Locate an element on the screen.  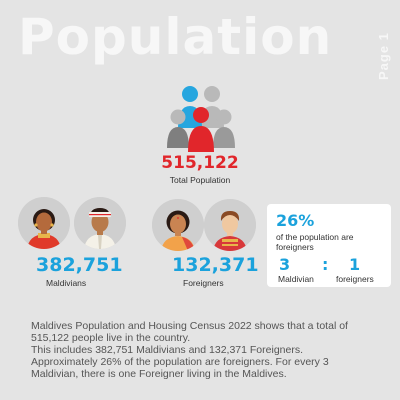
total-population-label: Total Population is located at coordinates (200, 180).